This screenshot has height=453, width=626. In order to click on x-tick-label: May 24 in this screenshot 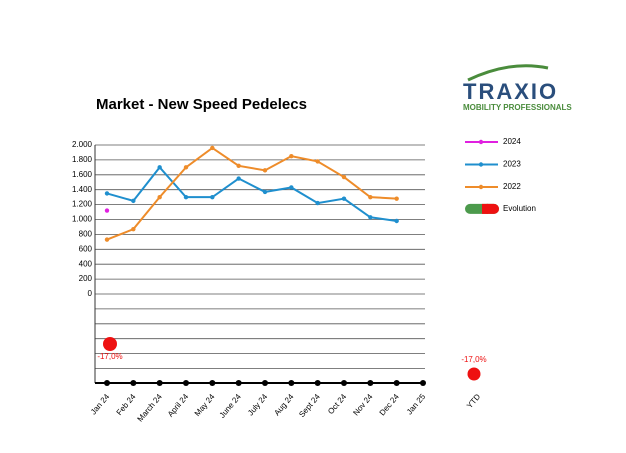, I will do `click(205, 405)`.